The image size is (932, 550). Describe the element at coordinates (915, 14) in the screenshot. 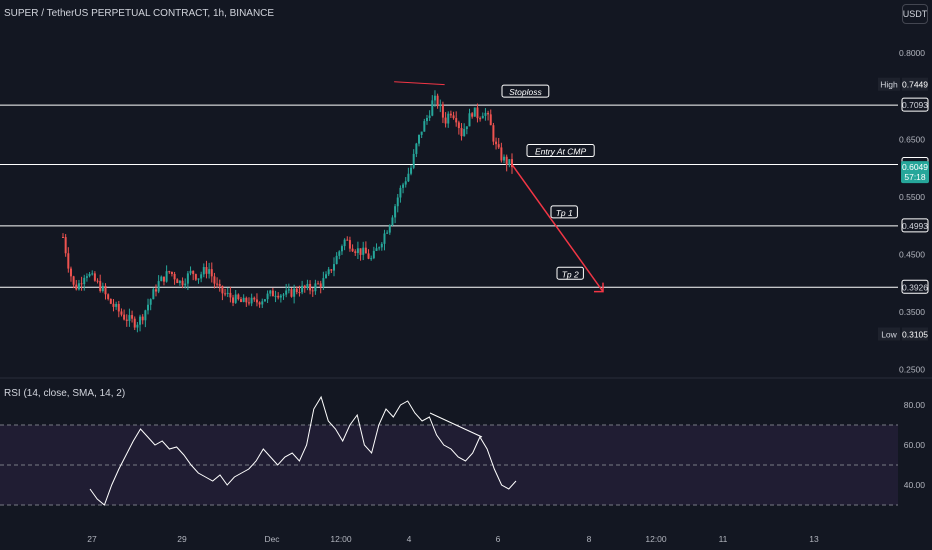

I see `currency-button: USDT` at that location.